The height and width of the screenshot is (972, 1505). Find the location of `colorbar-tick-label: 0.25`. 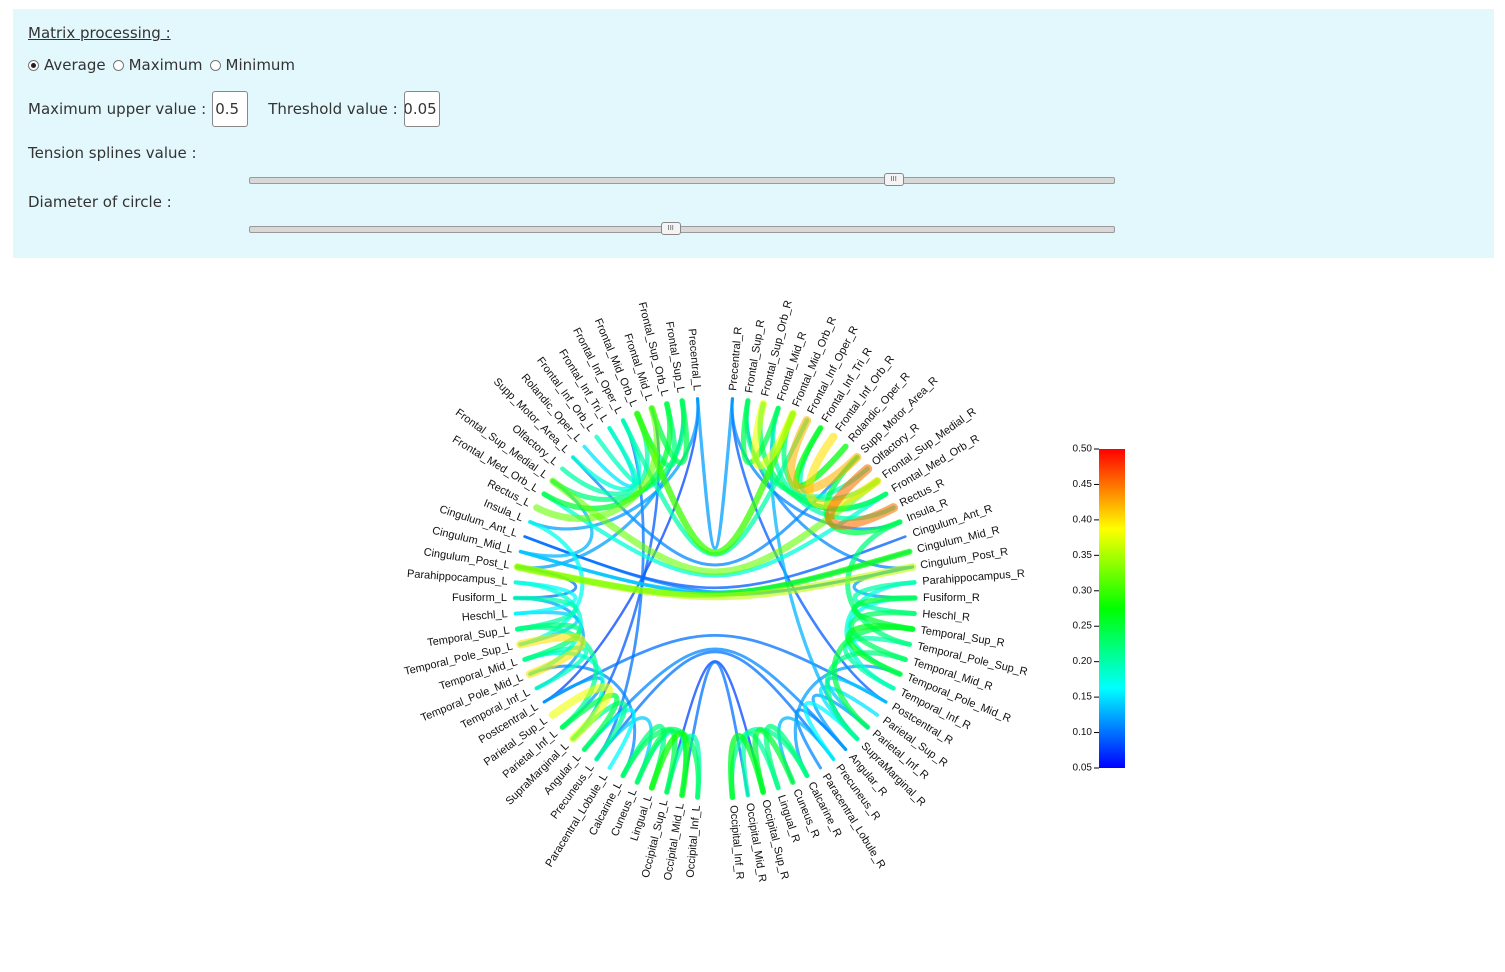

colorbar-tick-label: 0.25 is located at coordinates (1083, 626).